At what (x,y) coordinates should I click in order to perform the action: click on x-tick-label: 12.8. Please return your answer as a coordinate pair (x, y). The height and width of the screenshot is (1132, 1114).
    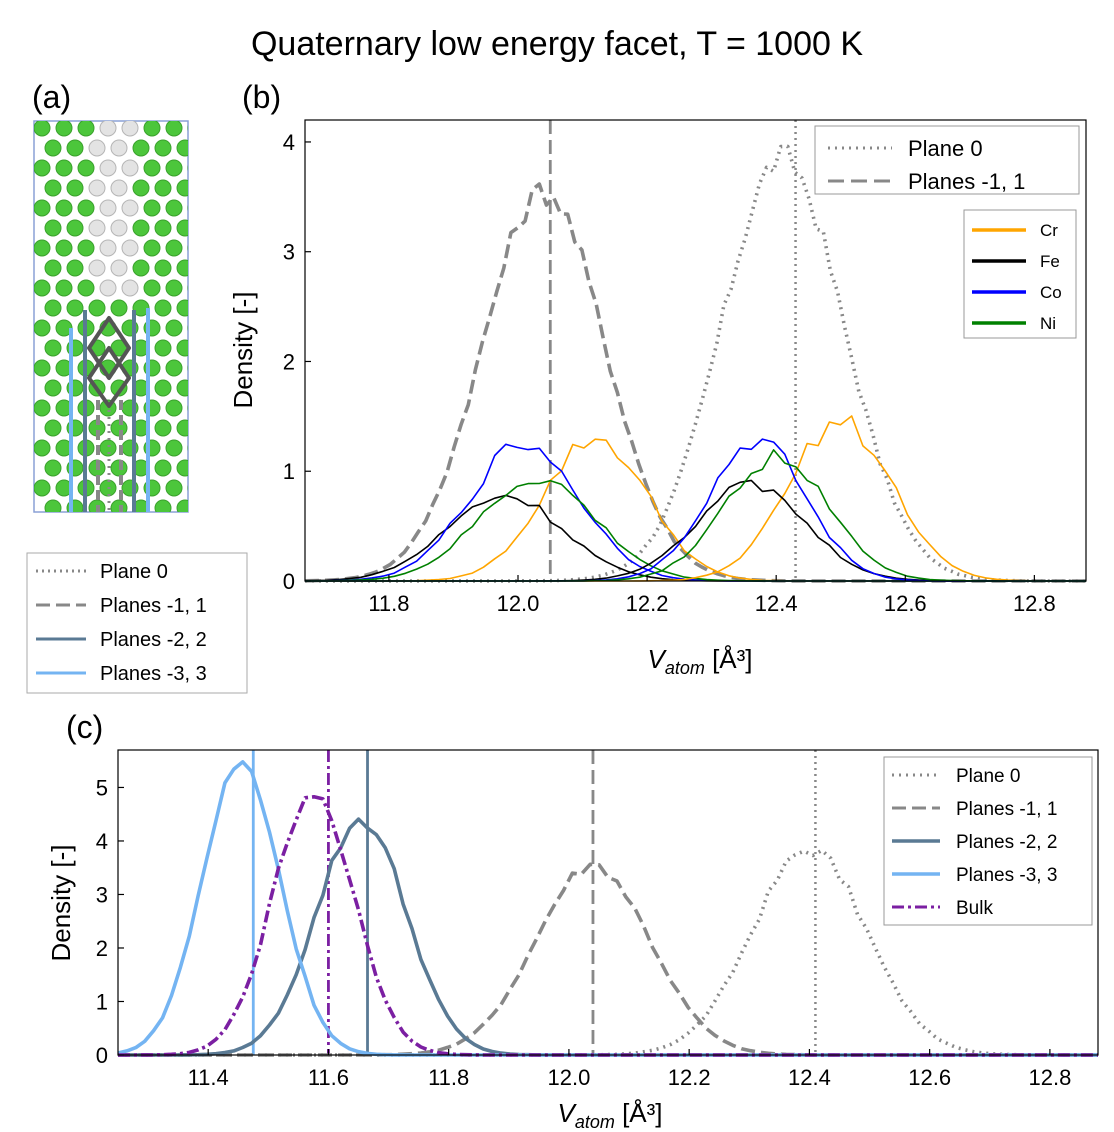
    Looking at the image, I should click on (1049, 1077).